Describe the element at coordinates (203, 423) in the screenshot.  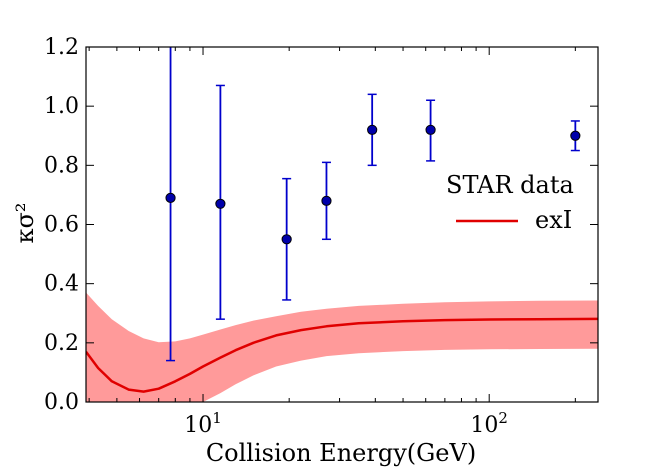
I see `x-tick-label-0: 10¹` at that location.